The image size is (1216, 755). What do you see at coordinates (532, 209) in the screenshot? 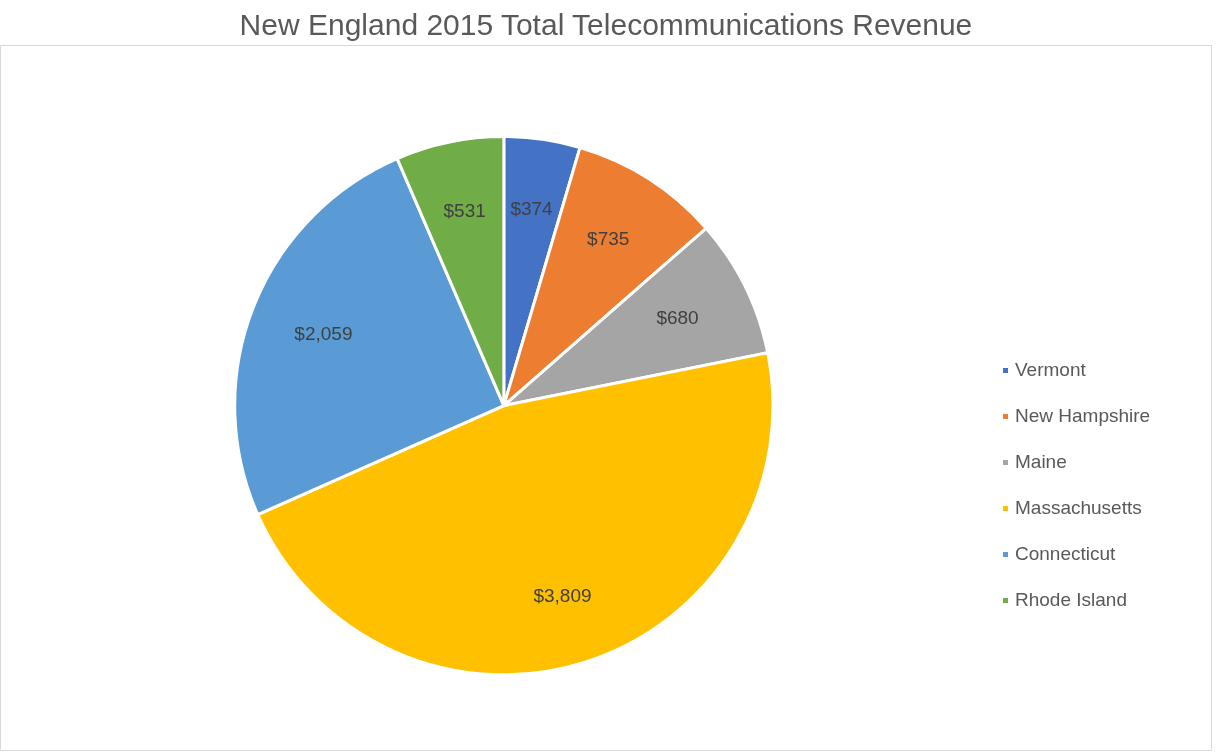
I see `data-label: $374` at bounding box center [532, 209].